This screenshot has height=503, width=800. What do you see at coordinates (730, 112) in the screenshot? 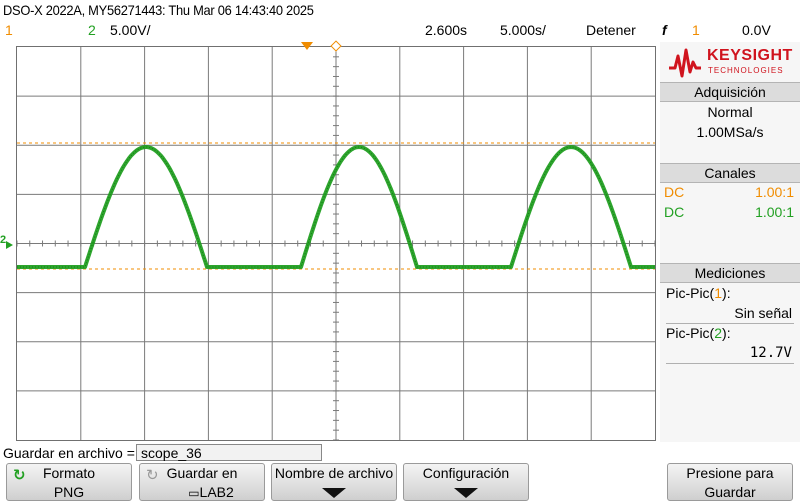
I see `acquisition-mode: Normal` at bounding box center [730, 112].